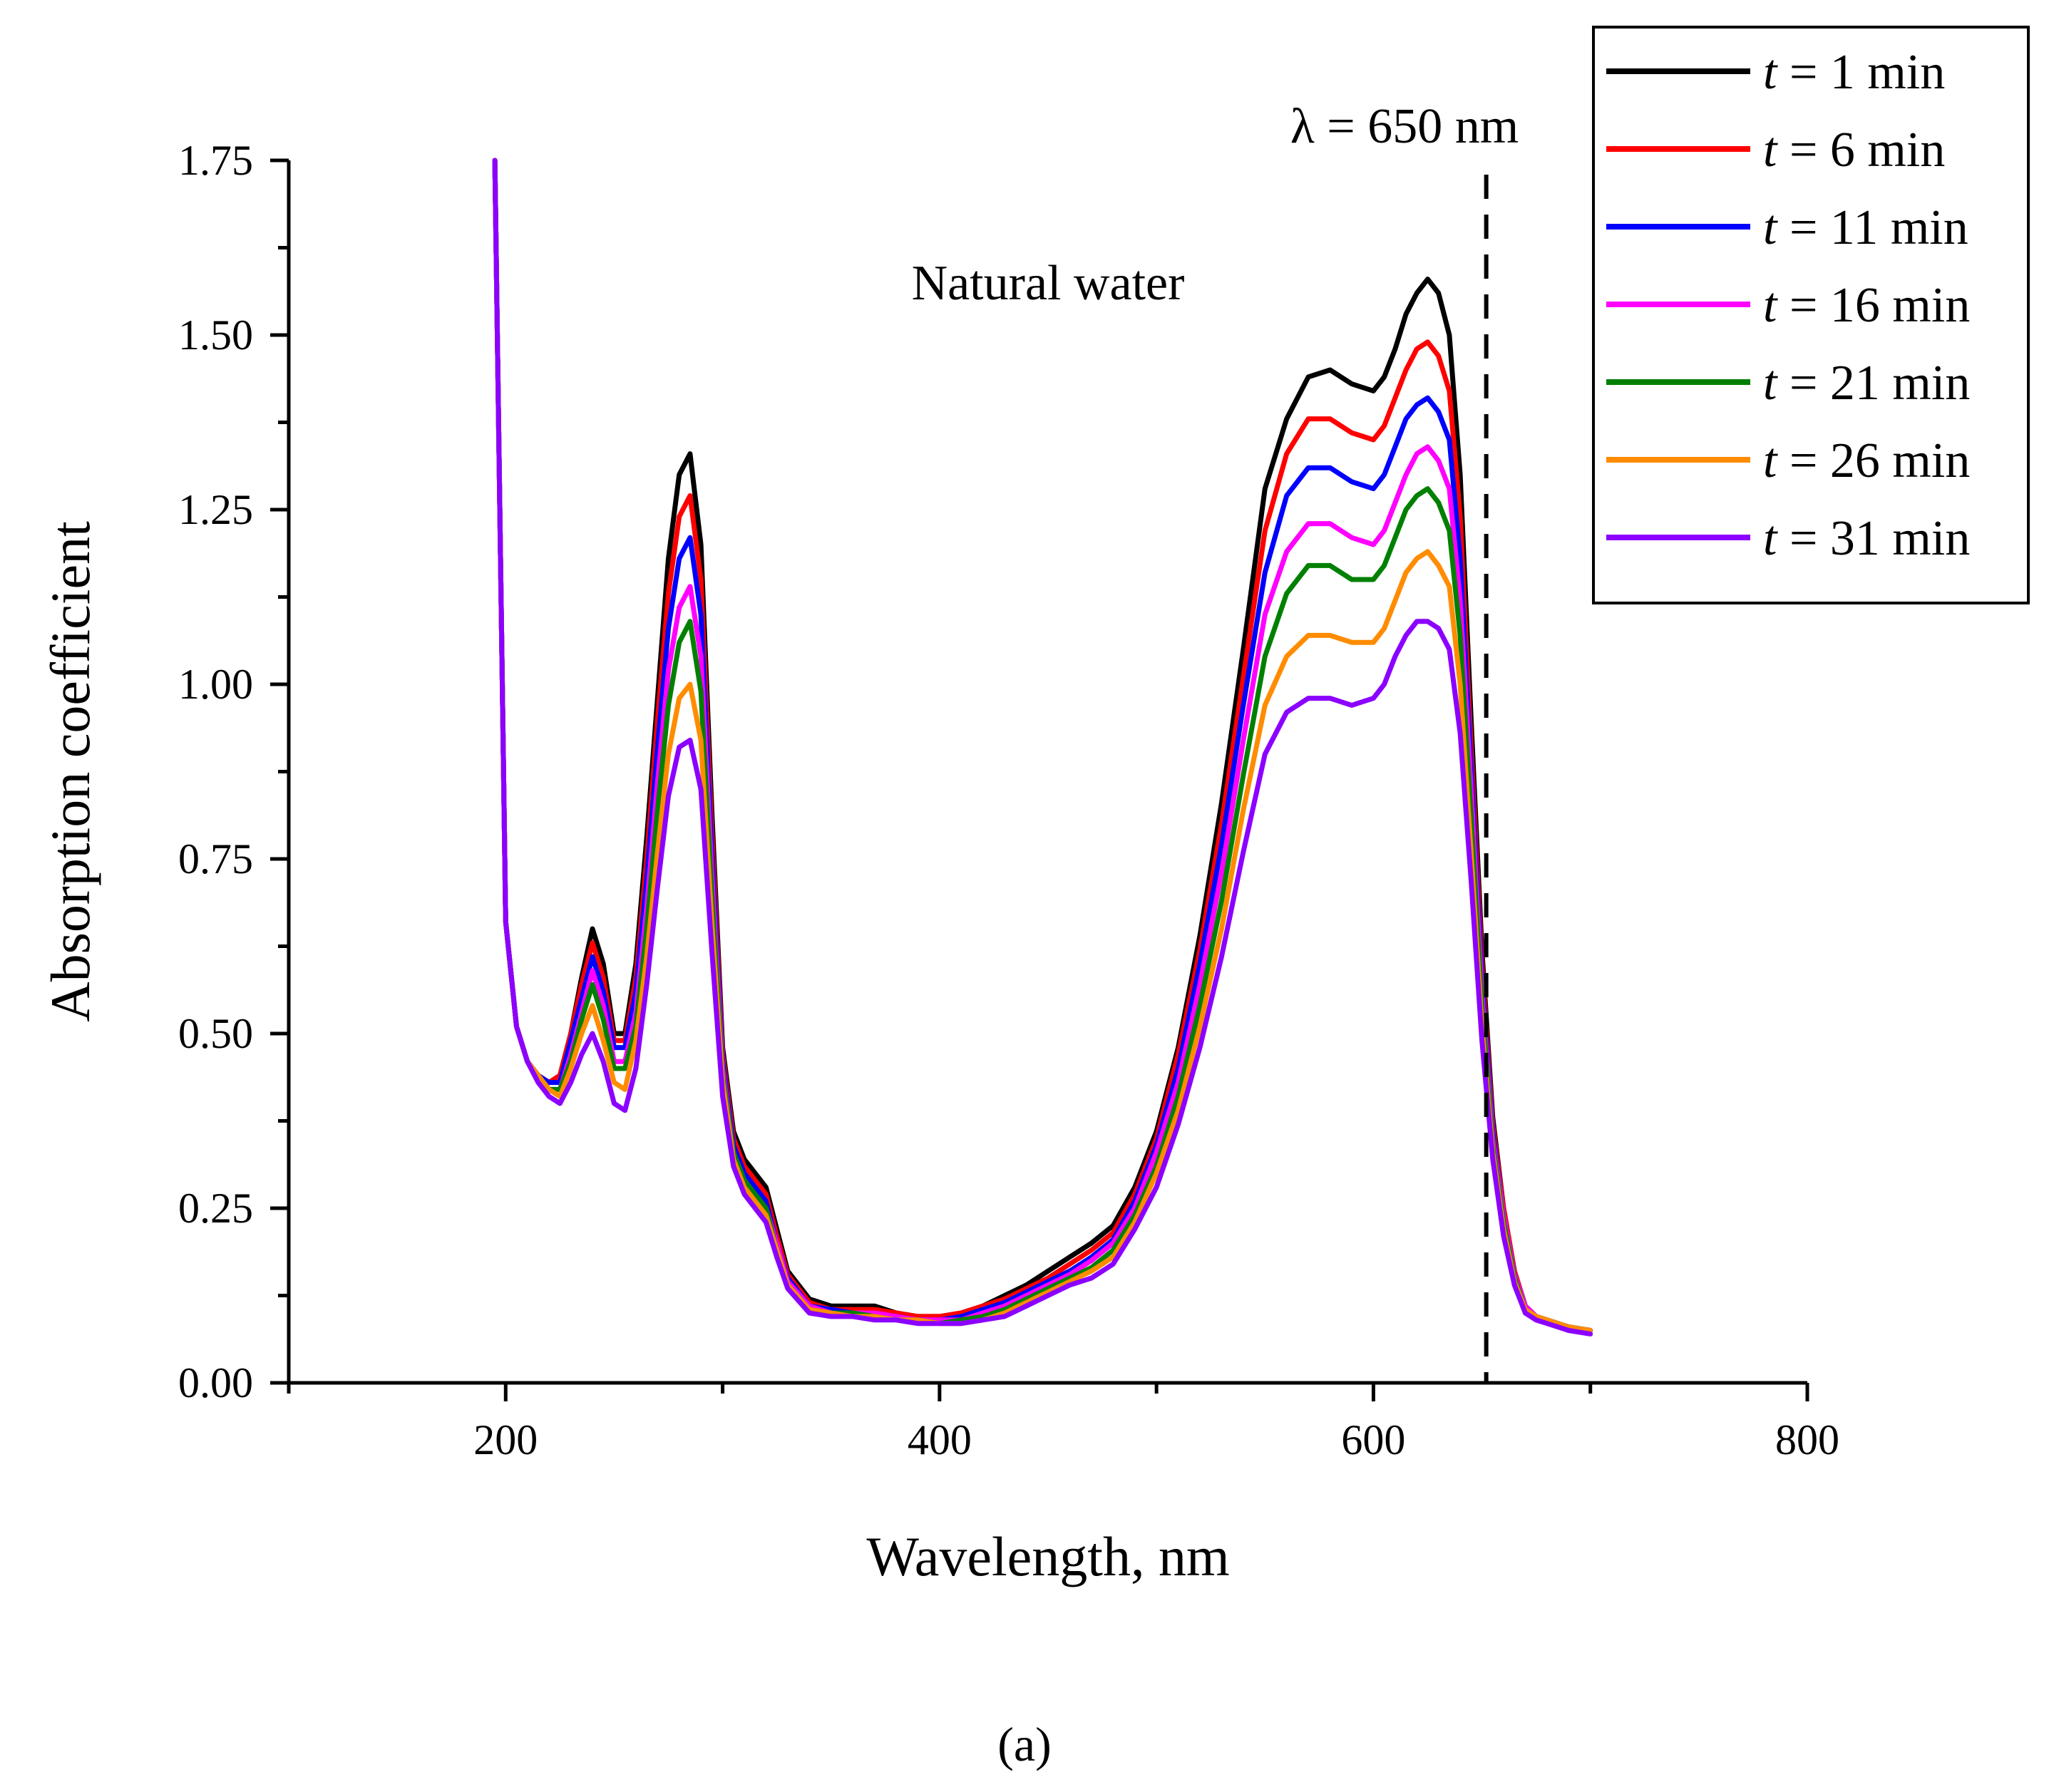  I want to click on x-tick-label: 600, so click(1373, 1440).